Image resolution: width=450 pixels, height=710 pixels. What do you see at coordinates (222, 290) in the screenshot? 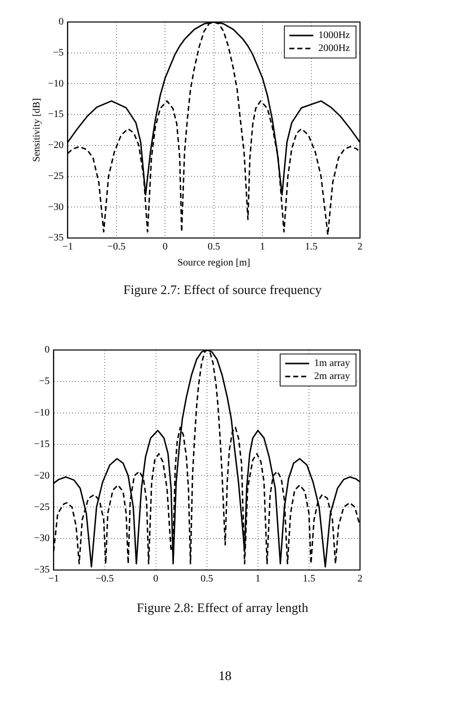
I see `caption: Figure 2.7: Effect of source frequency` at bounding box center [222, 290].